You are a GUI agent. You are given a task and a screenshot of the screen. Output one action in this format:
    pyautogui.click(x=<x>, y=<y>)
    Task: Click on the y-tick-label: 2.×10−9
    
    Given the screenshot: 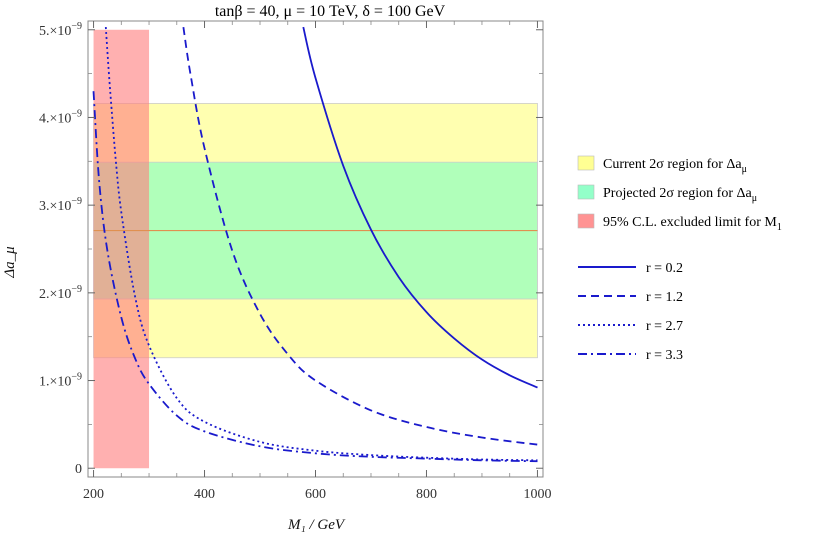 What is the action you would take?
    pyautogui.click(x=60, y=293)
    